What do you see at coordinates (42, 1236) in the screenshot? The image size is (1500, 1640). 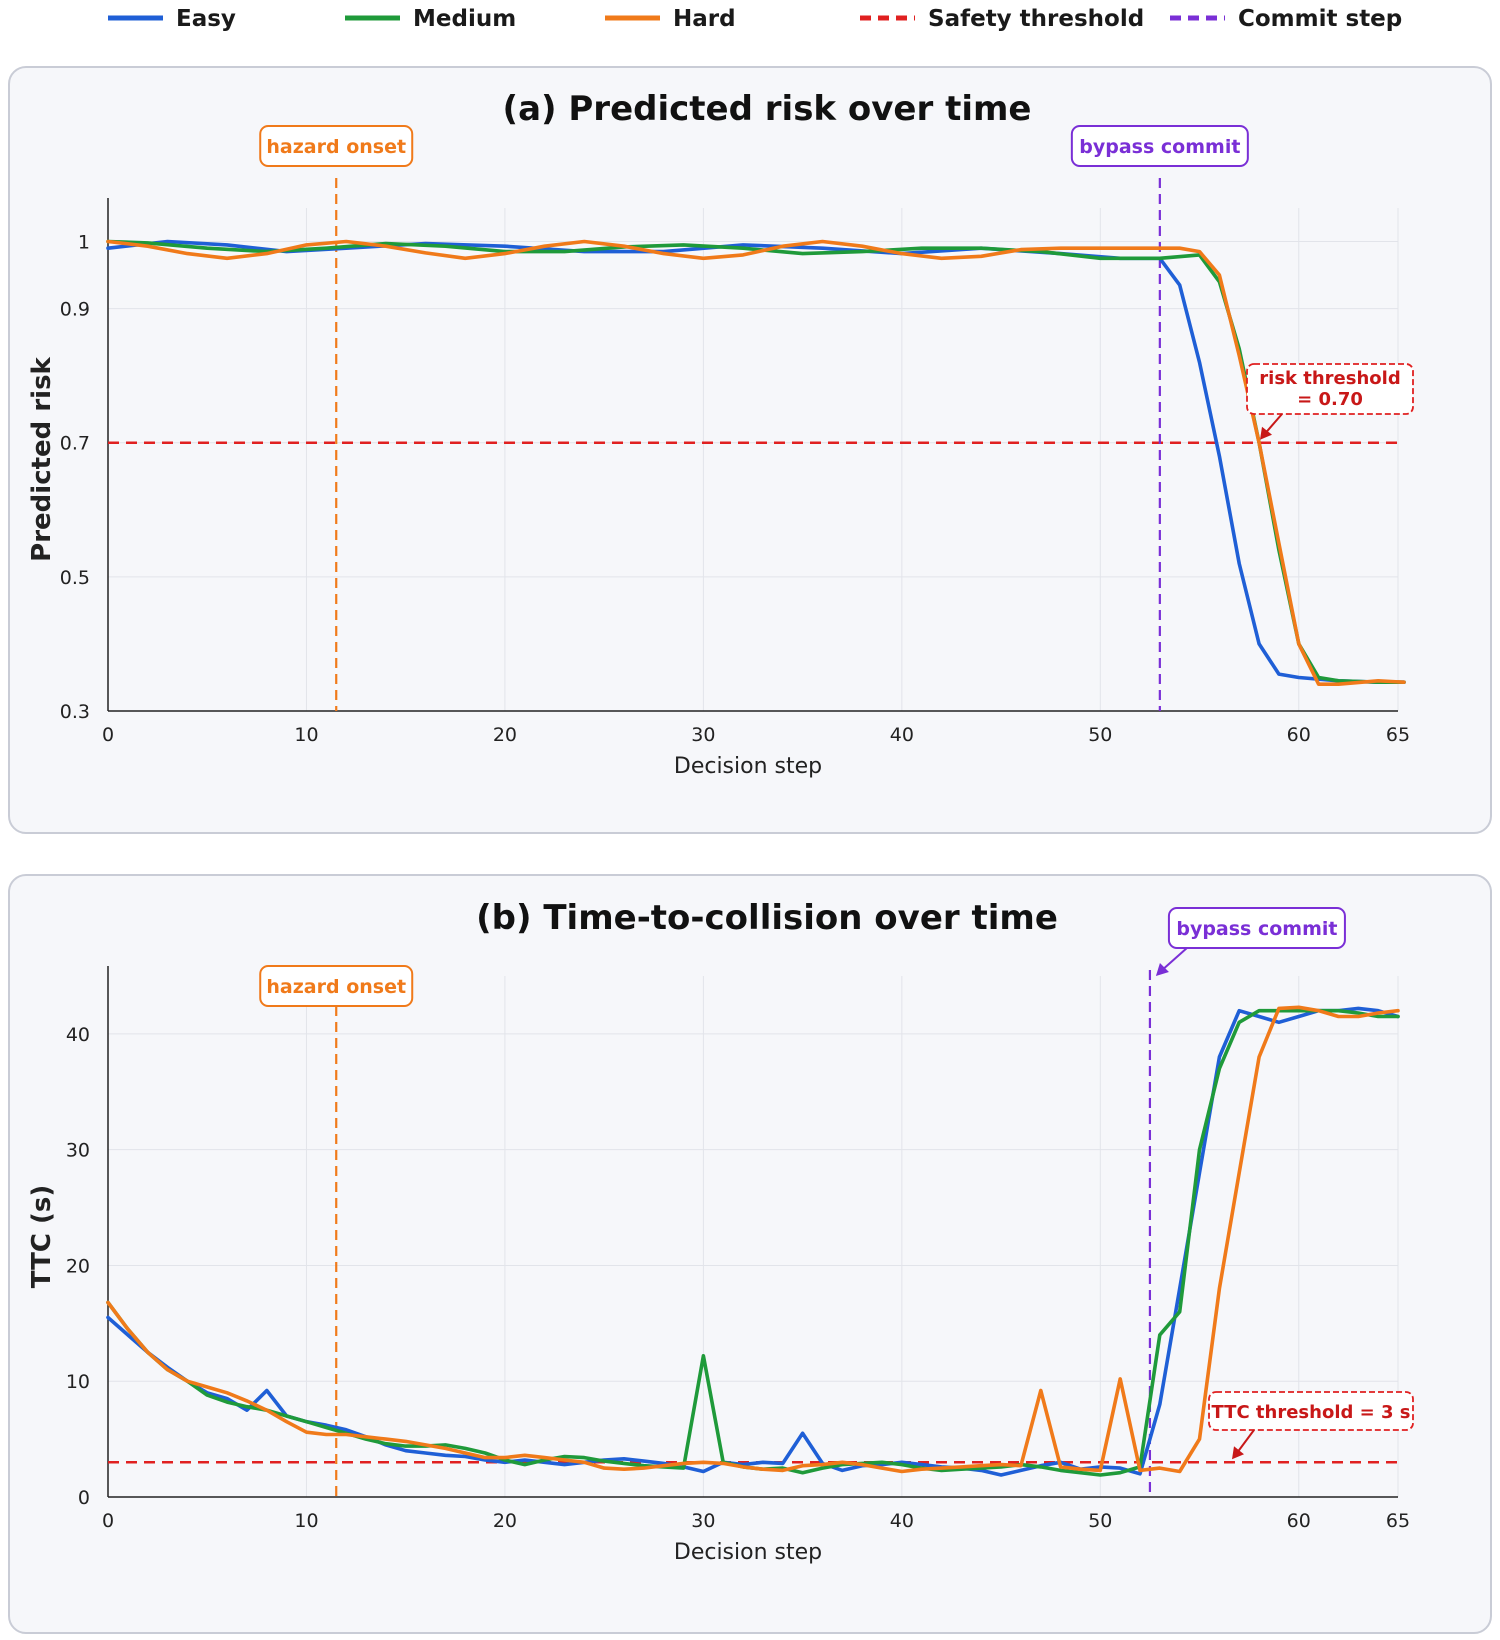 I see `y-axis-label: TTC (s)` at bounding box center [42, 1236].